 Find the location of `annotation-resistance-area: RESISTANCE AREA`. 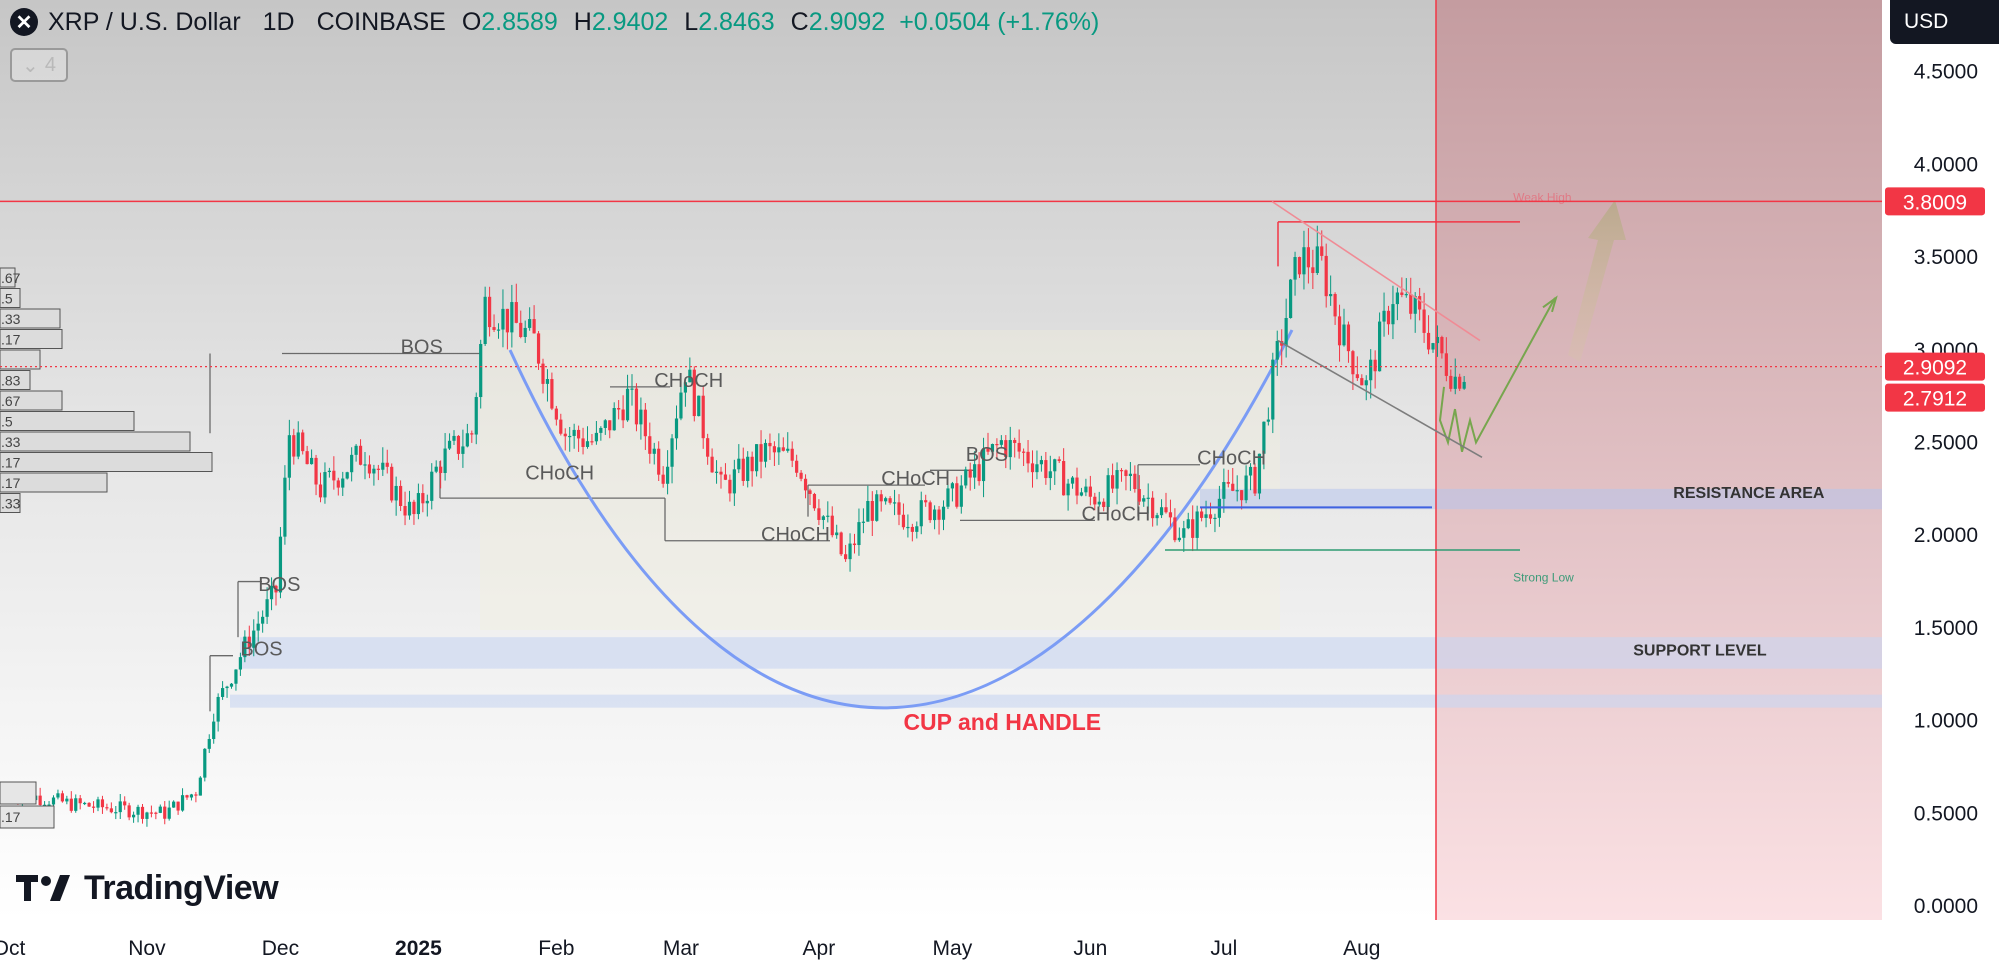

annotation-resistance-area: RESISTANCE AREA is located at coordinates (1749, 493).